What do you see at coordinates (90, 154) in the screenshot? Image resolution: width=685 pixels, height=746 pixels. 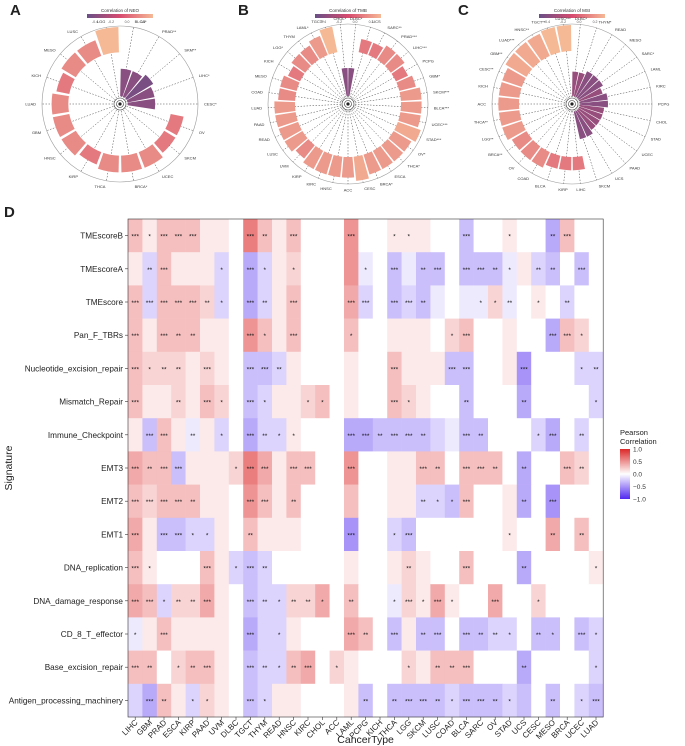 I see `radial-a-bar` at bounding box center [90, 154].